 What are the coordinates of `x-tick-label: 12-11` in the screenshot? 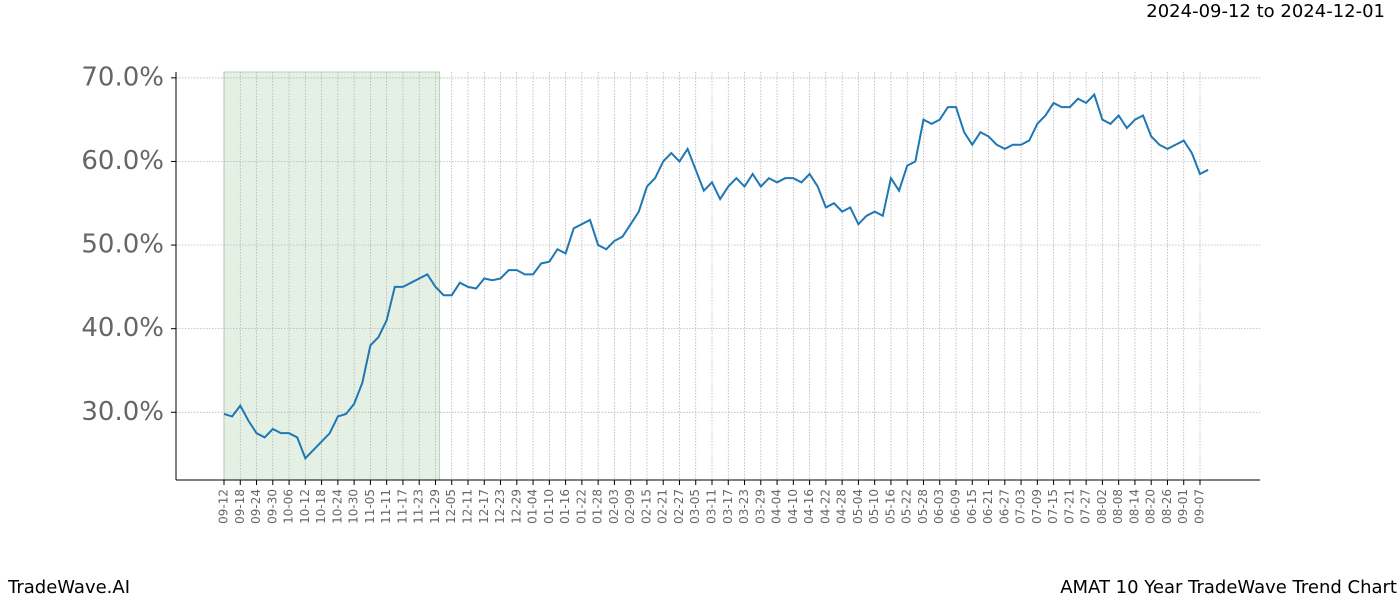 It's located at (468, 506).